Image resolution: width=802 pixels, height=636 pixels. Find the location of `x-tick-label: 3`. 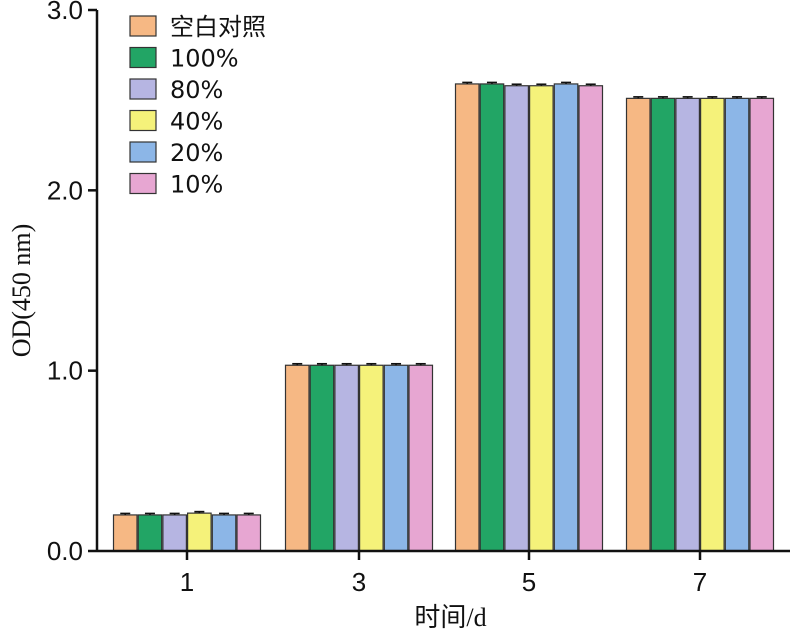

x-tick-label: 3 is located at coordinates (359, 582).